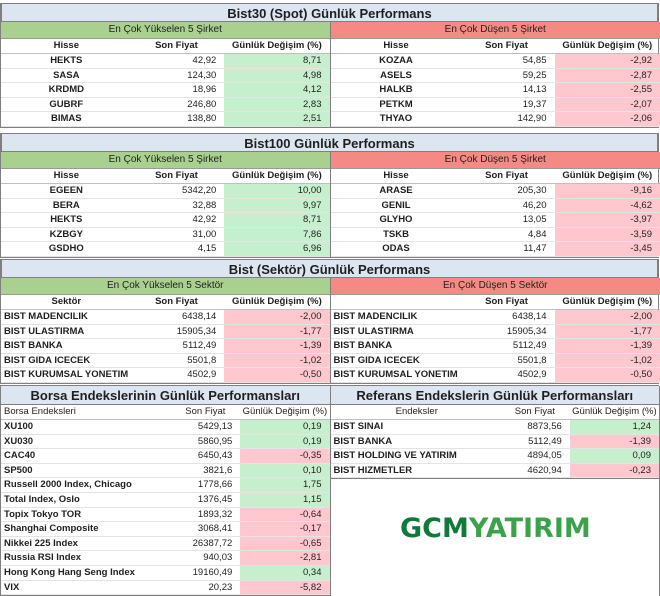 The height and width of the screenshot is (596, 660). I want to click on row-price: 142,90, so click(507, 119).